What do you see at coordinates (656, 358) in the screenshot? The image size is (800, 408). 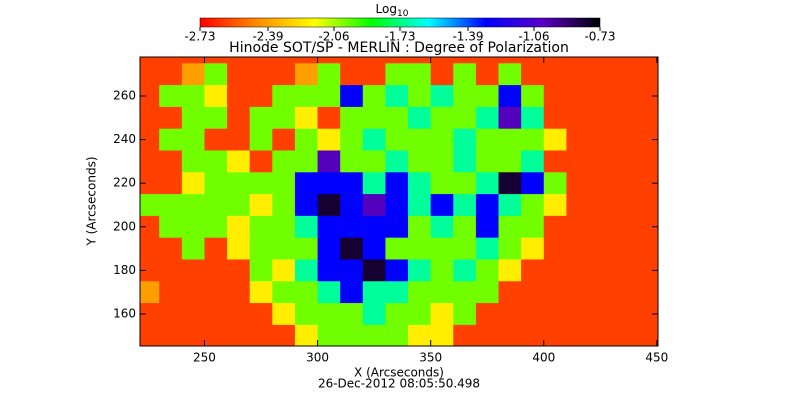 I see `x-tick-label: 450` at bounding box center [656, 358].